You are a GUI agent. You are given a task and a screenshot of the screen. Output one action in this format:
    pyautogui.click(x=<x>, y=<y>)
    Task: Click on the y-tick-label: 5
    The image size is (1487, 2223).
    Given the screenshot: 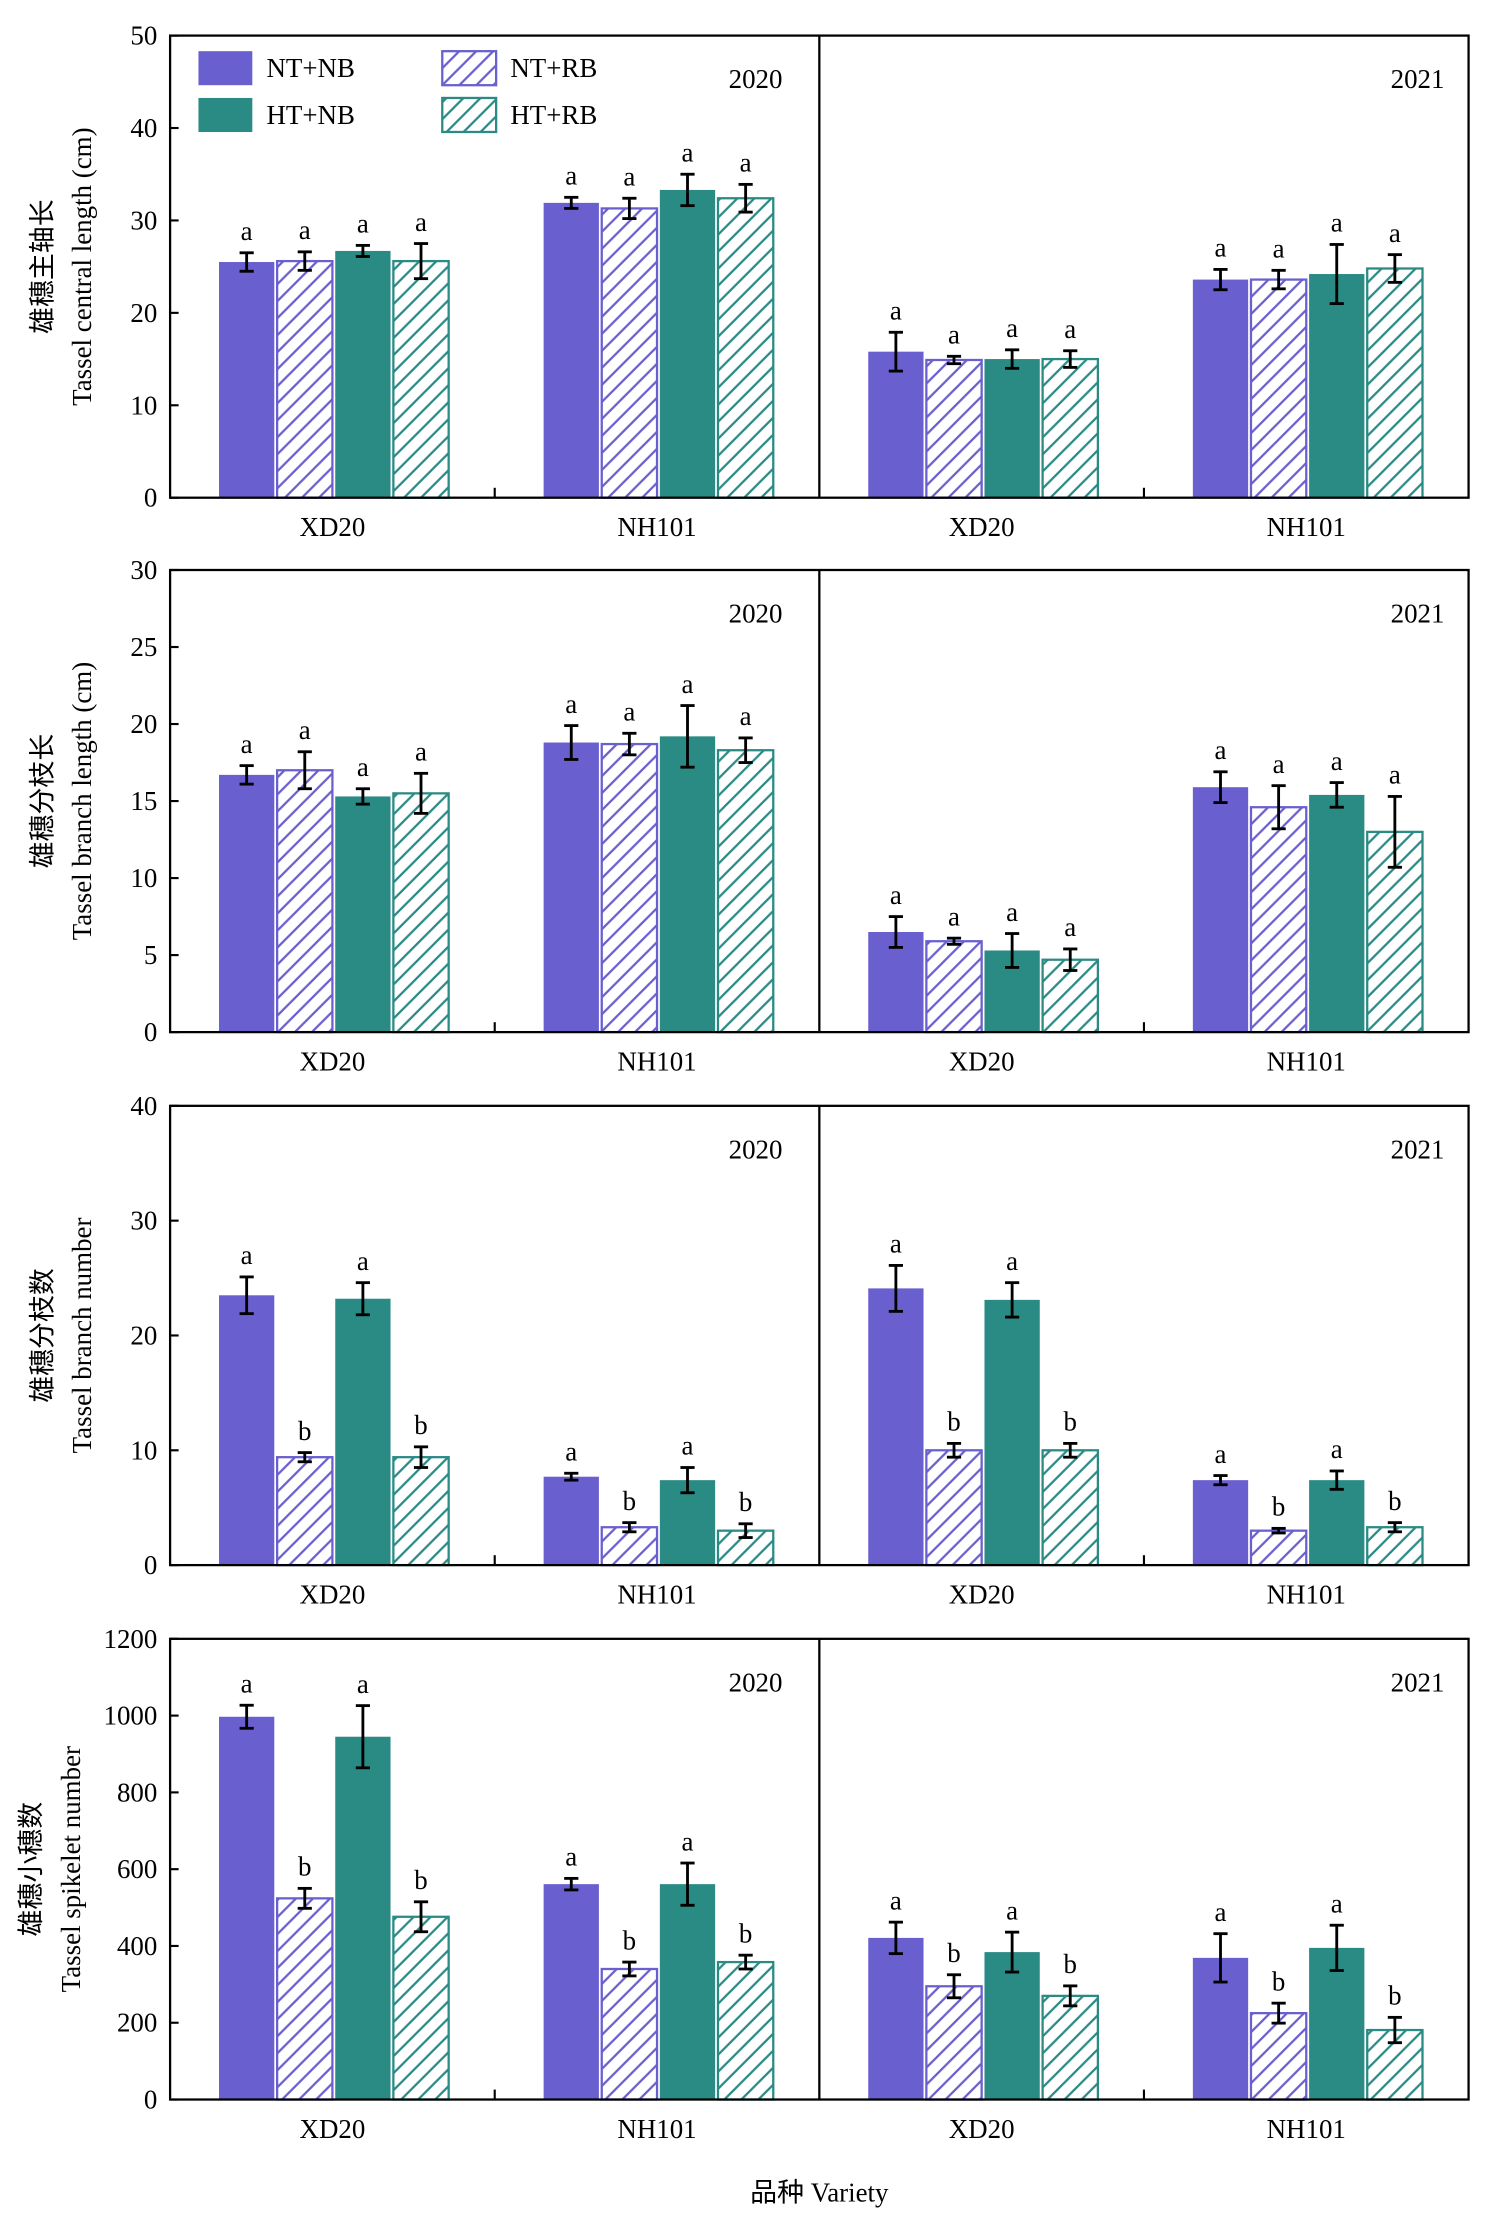 What is the action you would take?
    pyautogui.click(x=150, y=955)
    